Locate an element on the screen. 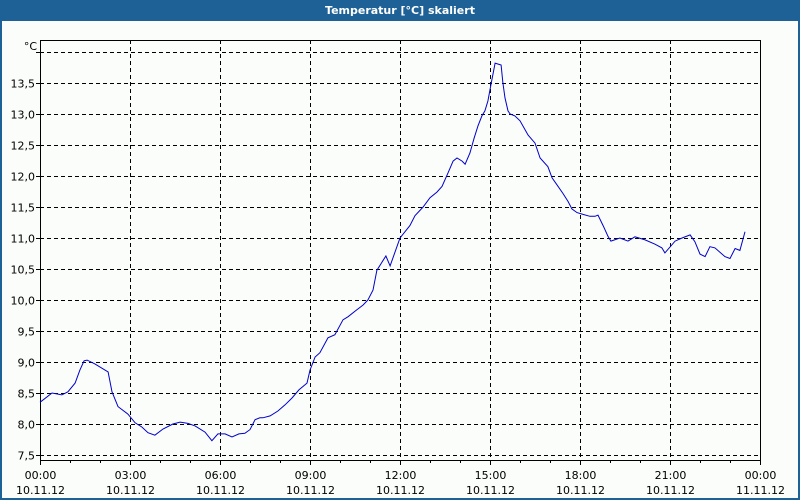 The image size is (800, 500). y-tick-label: 8,5 is located at coordinates (27, 394).